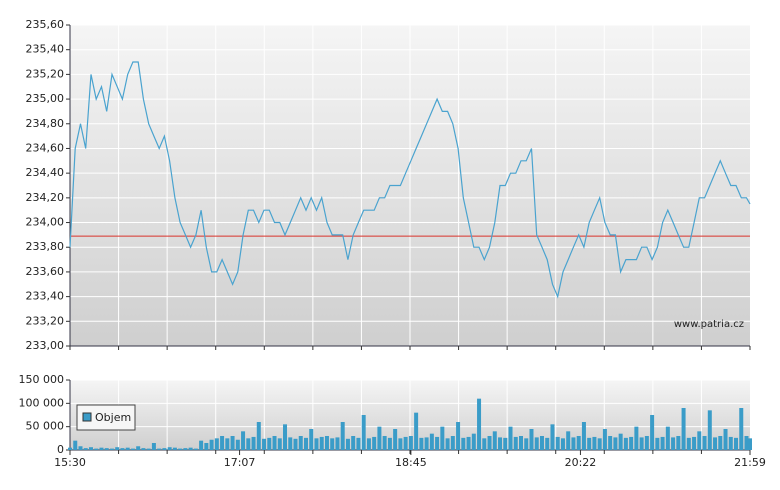 This screenshot has width=780, height=490. Describe the element at coordinates (45, 320) in the screenshot. I see `y-tick-label: 233,20` at that location.